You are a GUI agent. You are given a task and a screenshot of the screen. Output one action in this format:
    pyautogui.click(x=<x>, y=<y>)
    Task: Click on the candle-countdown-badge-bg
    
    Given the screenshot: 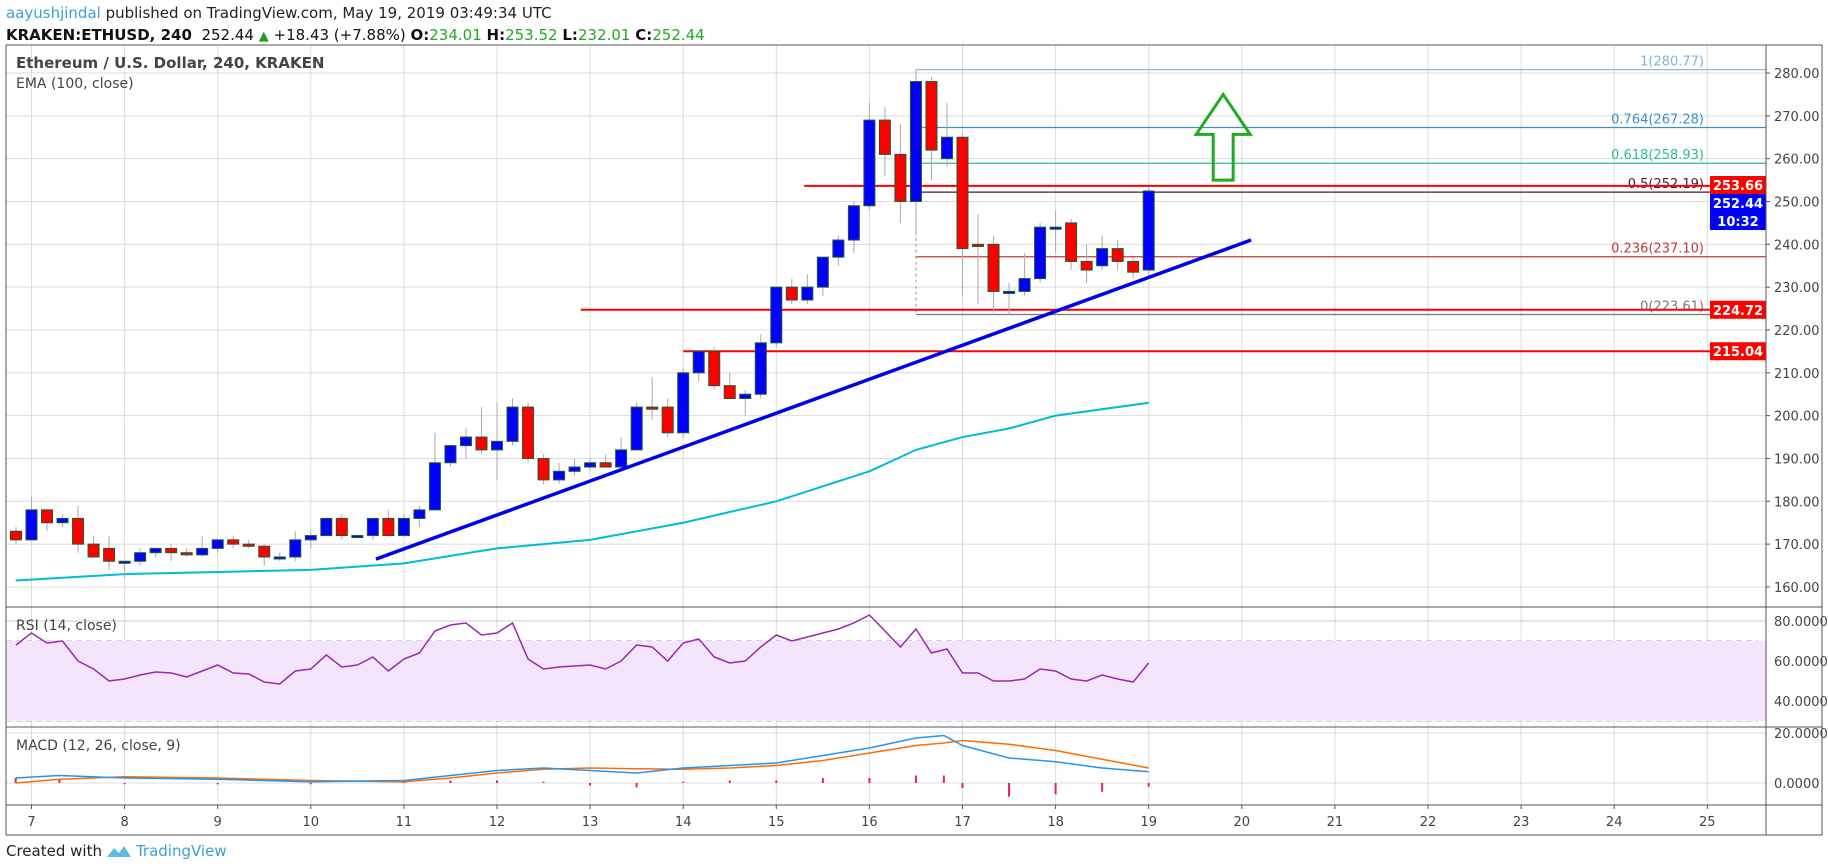 What is the action you would take?
    pyautogui.click(x=1738, y=221)
    